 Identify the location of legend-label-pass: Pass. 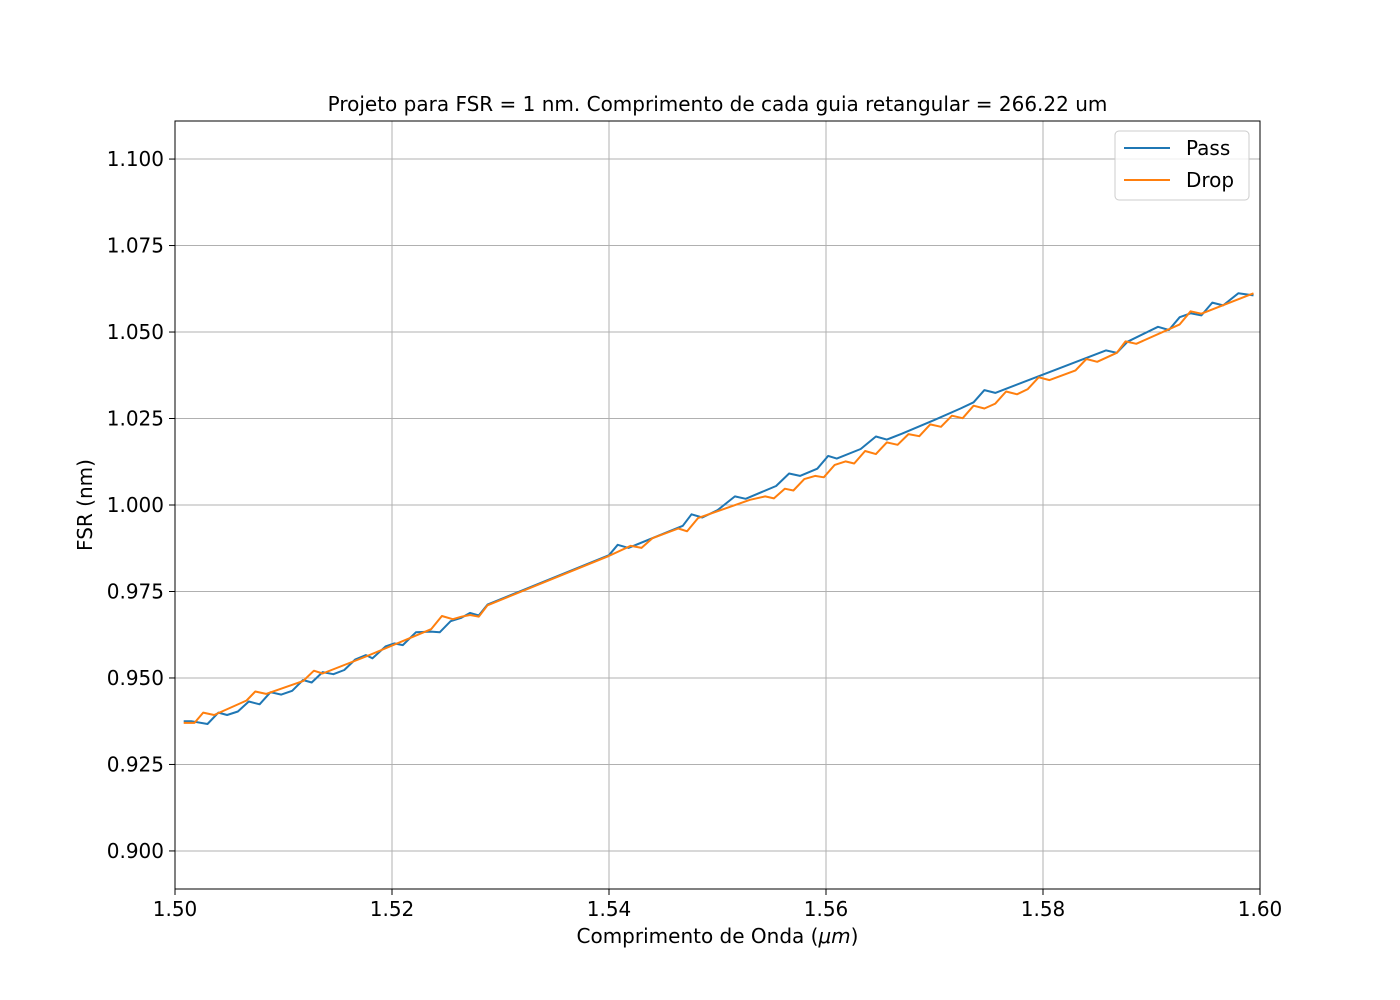
(1208, 148).